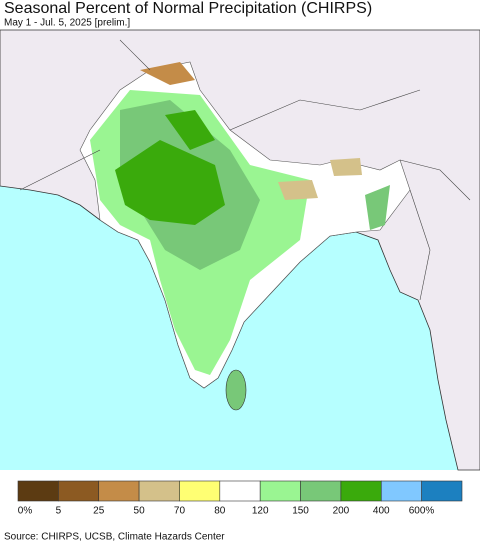  Describe the element at coordinates (377, 207) in the screenshot. I see `green-east` at that location.